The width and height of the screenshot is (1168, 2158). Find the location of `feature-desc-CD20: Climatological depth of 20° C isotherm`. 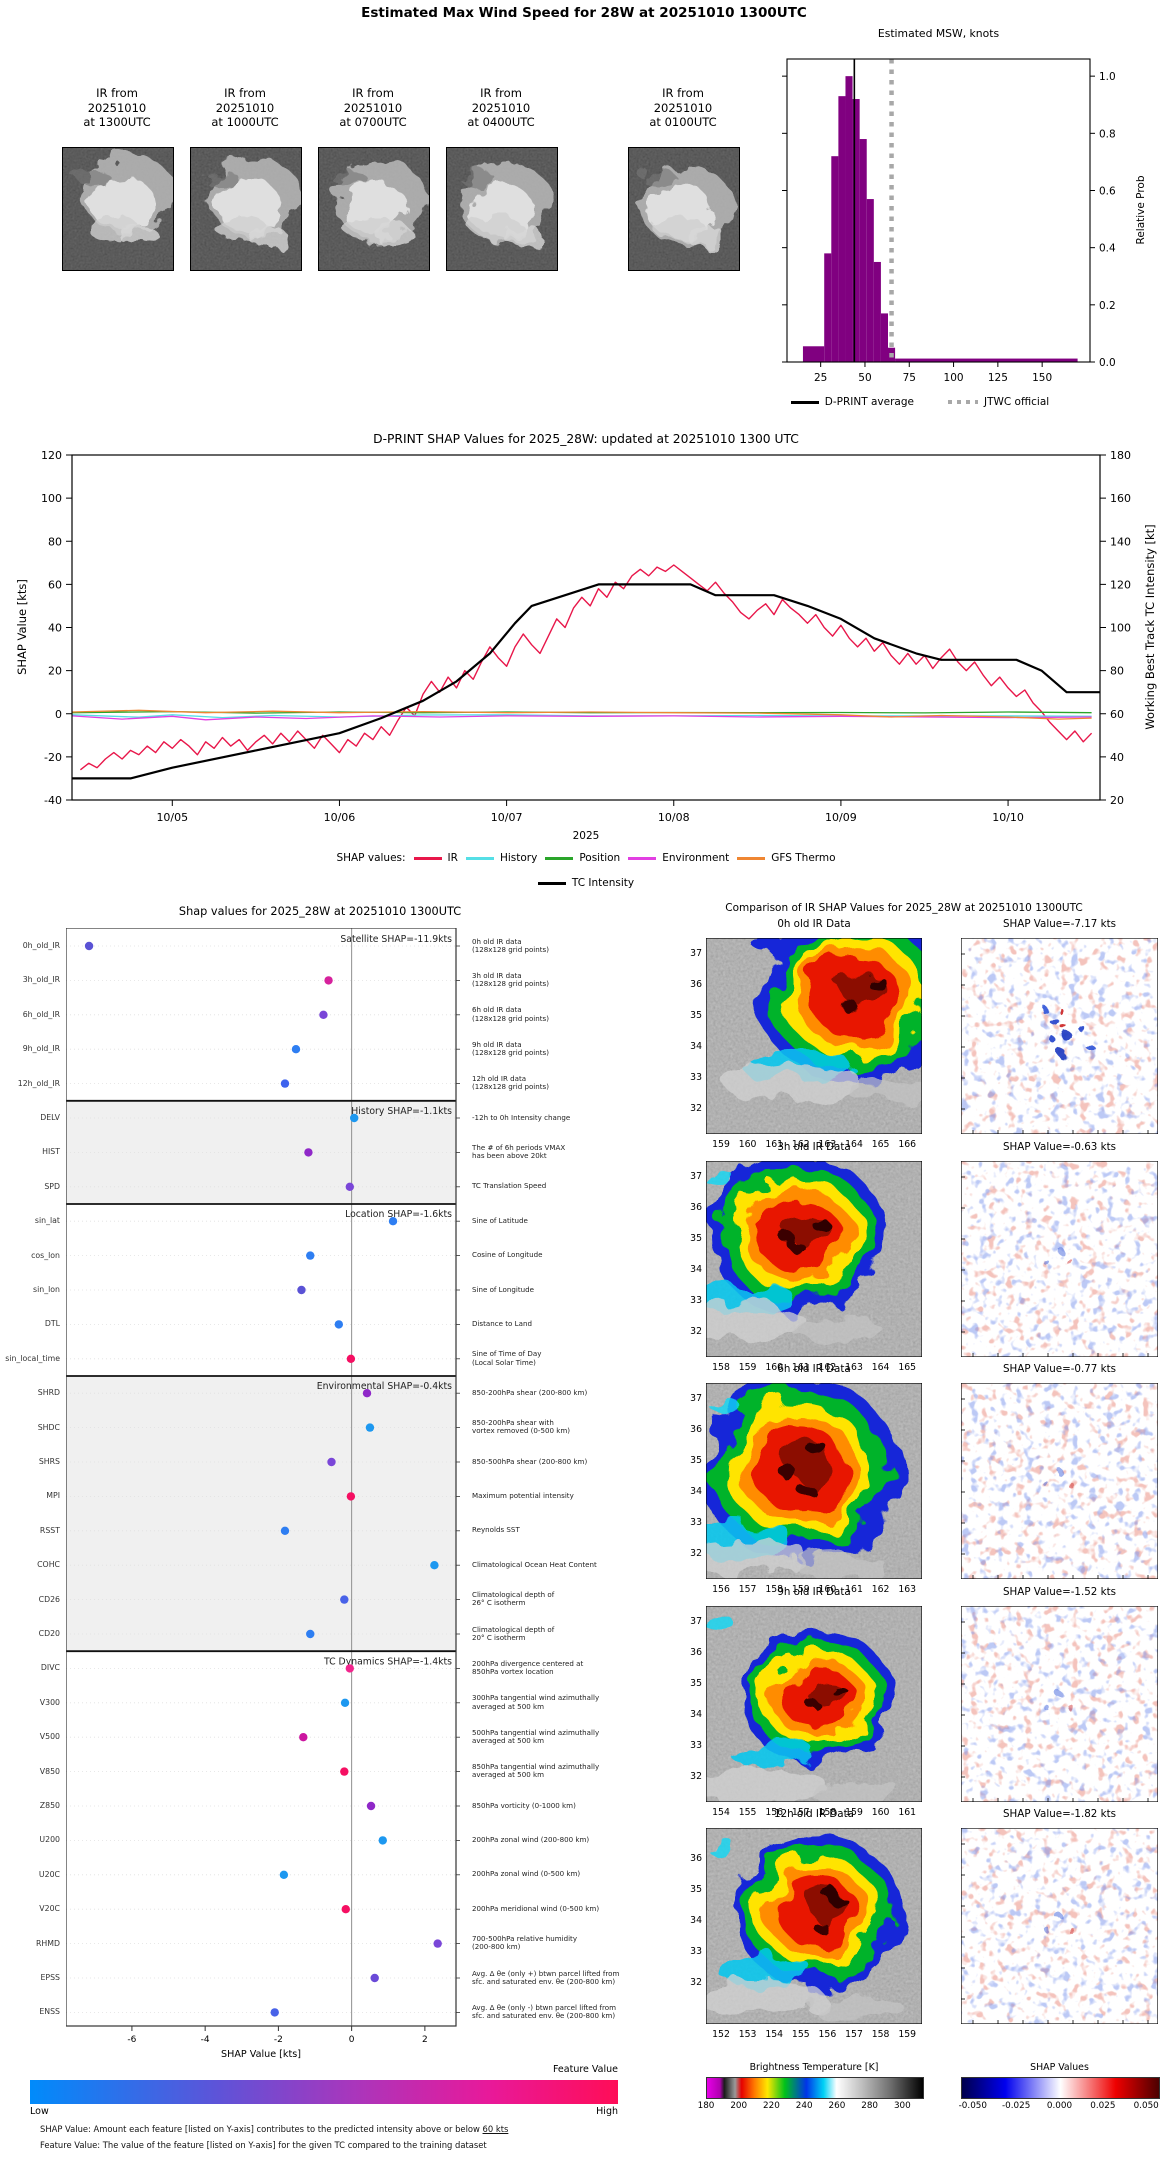

feature-desc-CD20: Climatological depth of 20° C isotherm is located at coordinates (529, 1633).